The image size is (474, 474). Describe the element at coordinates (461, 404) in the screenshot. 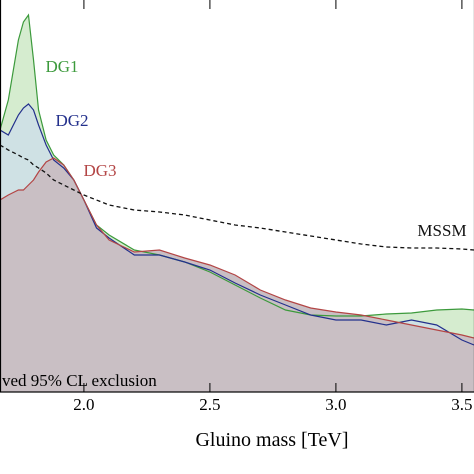

I see `x-tick-label: 3.5` at that location.